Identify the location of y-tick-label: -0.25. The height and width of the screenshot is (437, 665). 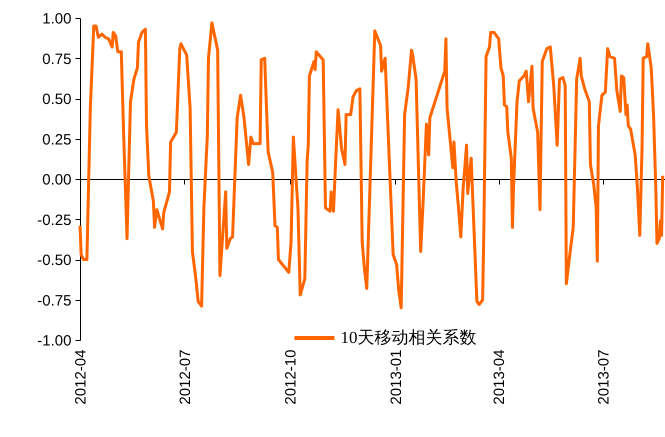
(54, 220).